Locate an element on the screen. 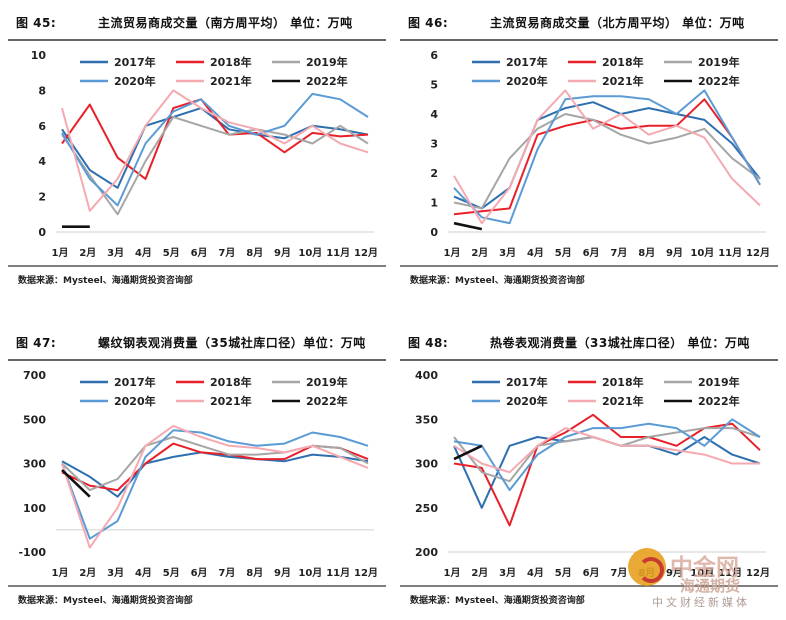 The image size is (786, 620). watermark-line3: 中文财经新媒体 is located at coordinates (701, 602).